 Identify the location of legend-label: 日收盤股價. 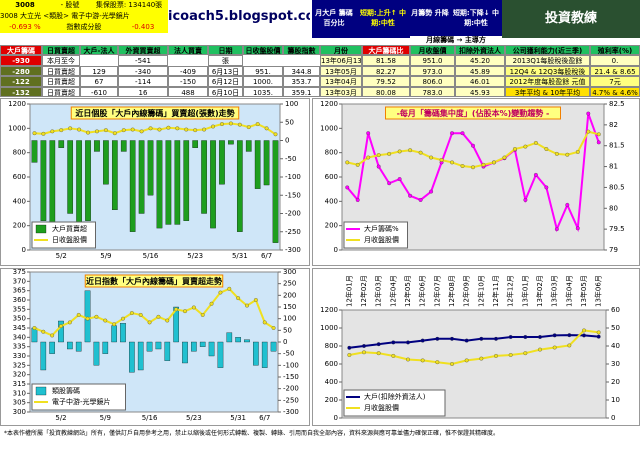
(69, 239).